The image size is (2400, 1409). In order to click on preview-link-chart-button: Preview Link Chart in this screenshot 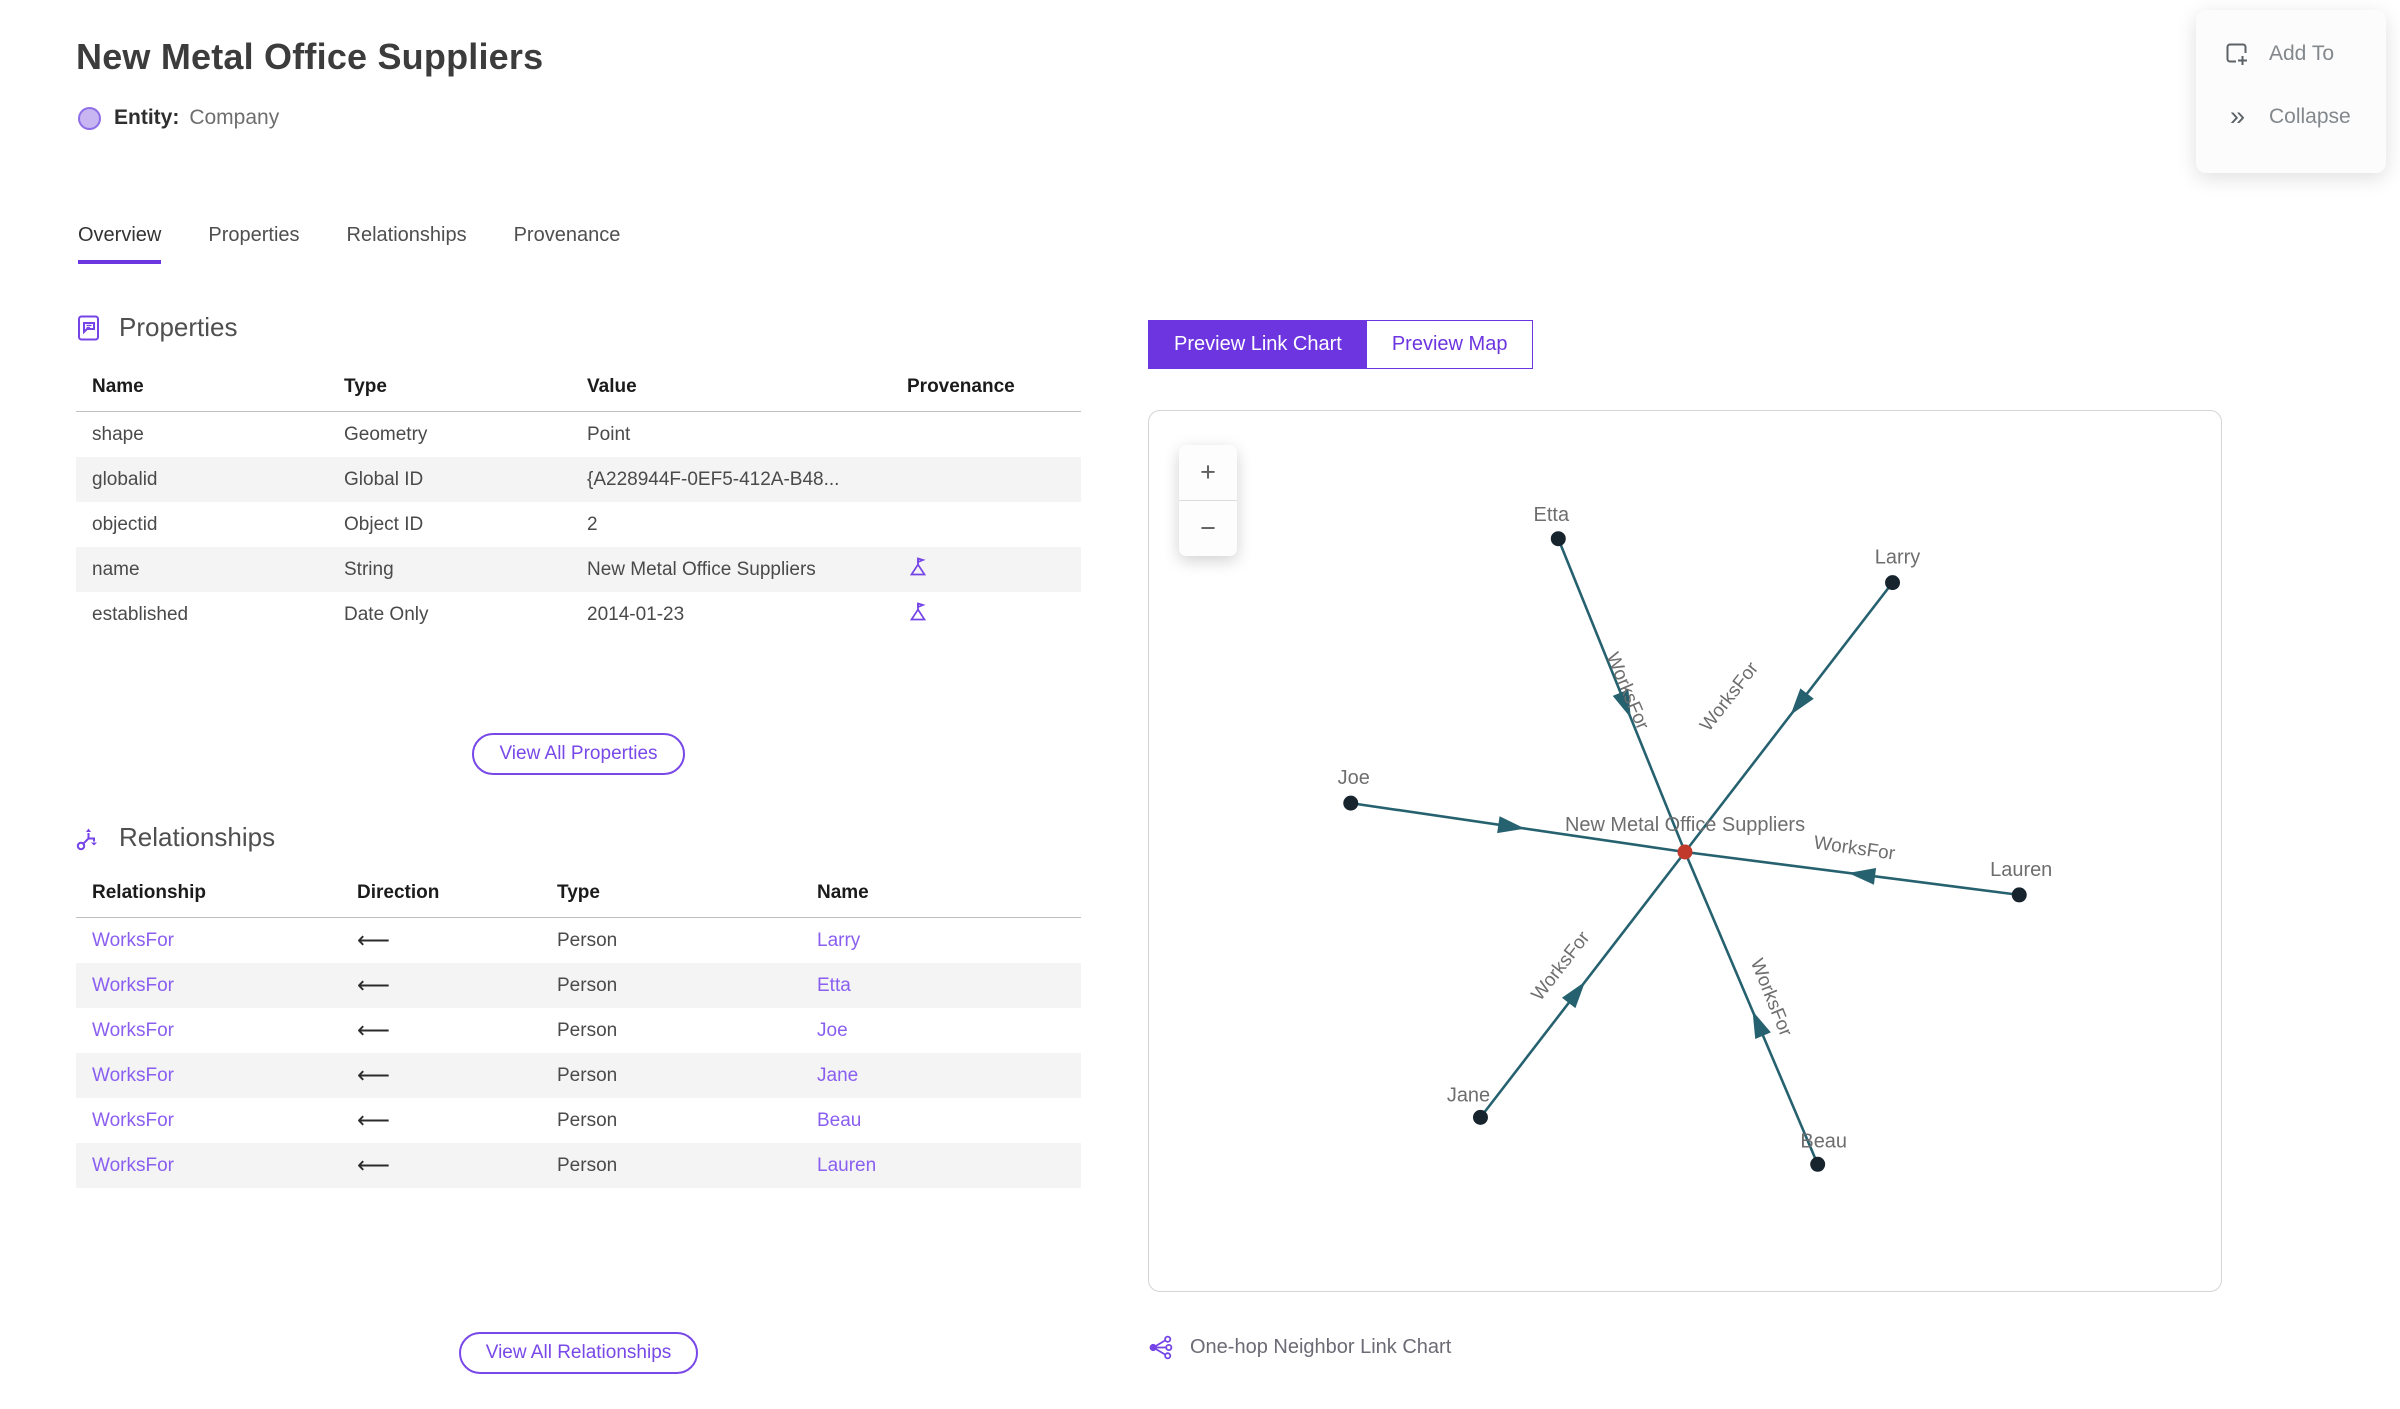, I will do `click(1258, 344)`.